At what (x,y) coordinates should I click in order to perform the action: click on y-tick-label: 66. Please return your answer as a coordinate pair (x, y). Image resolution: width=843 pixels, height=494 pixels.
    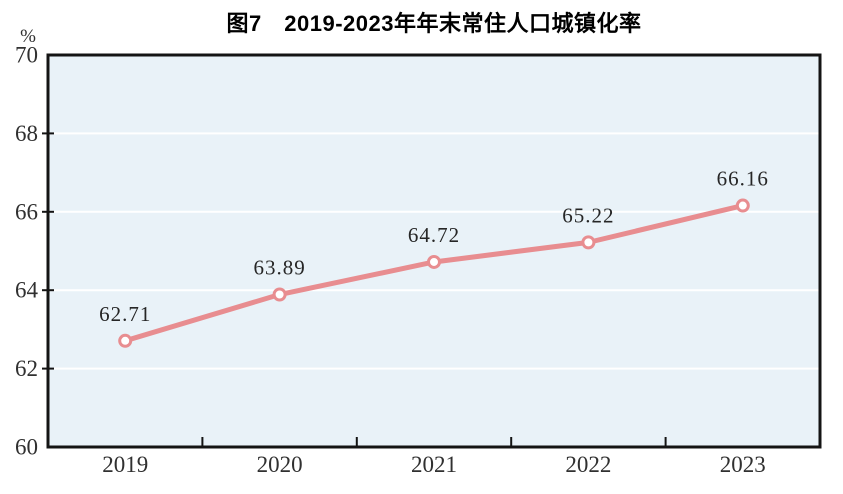
    Looking at the image, I should click on (26, 211).